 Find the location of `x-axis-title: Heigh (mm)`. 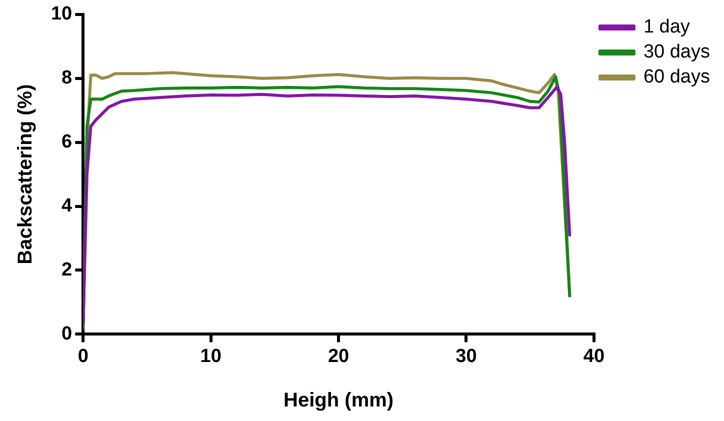

x-axis-title: Heigh (mm) is located at coordinates (339, 401).